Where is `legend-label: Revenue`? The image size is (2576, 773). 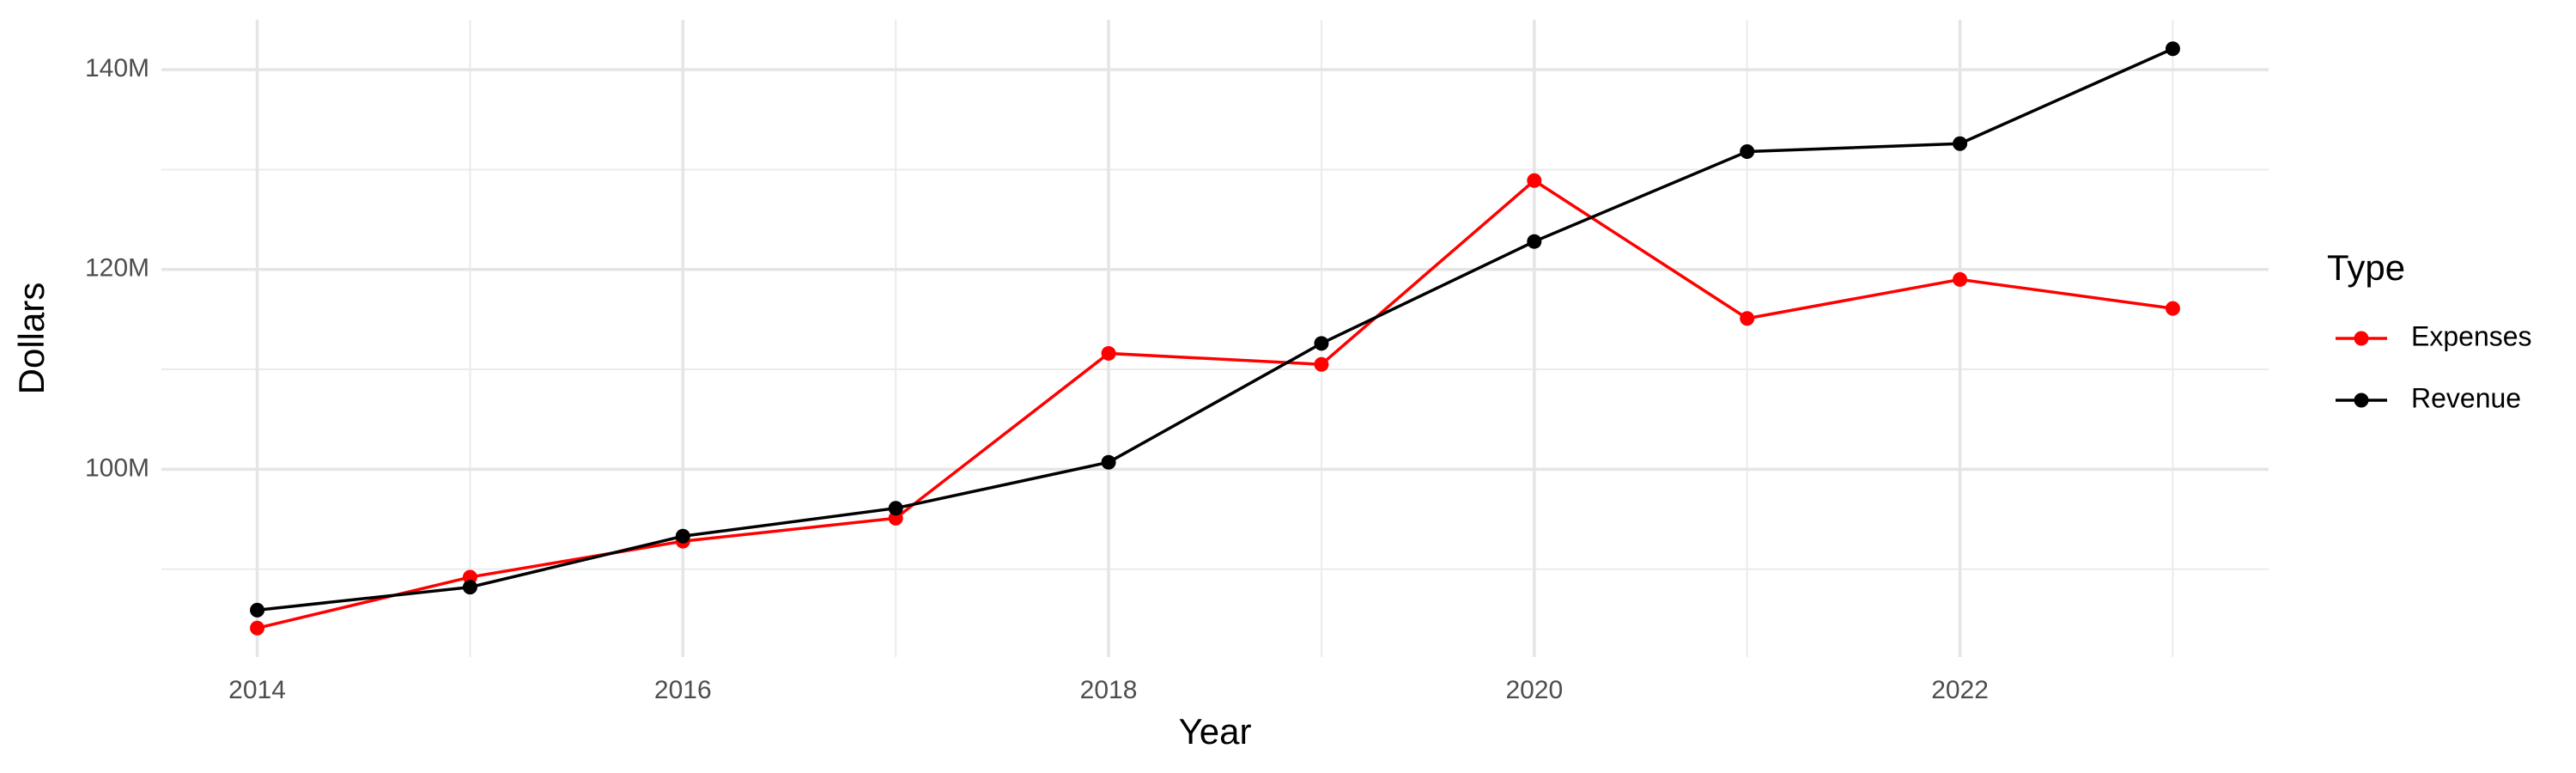
legend-label: Revenue is located at coordinates (2466, 397).